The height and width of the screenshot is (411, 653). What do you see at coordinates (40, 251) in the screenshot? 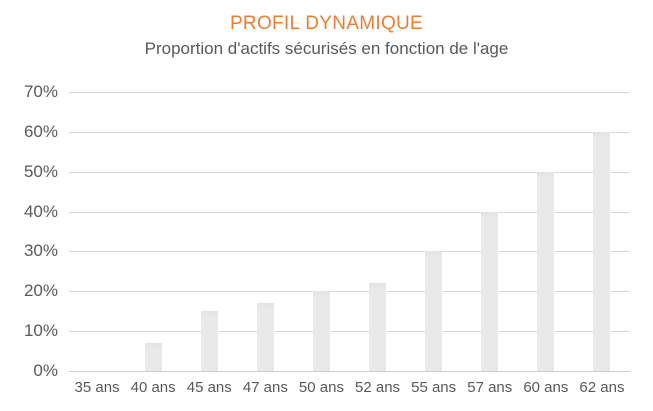
I see `y-axis-tick-label: 30%` at bounding box center [40, 251].